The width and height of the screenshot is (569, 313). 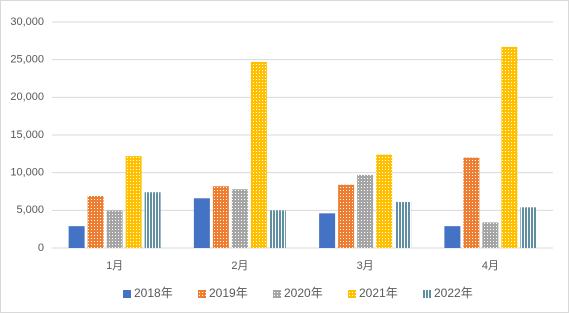 What do you see at coordinates (27, 22) in the screenshot?
I see `y-tick-label: 30,000` at bounding box center [27, 22].